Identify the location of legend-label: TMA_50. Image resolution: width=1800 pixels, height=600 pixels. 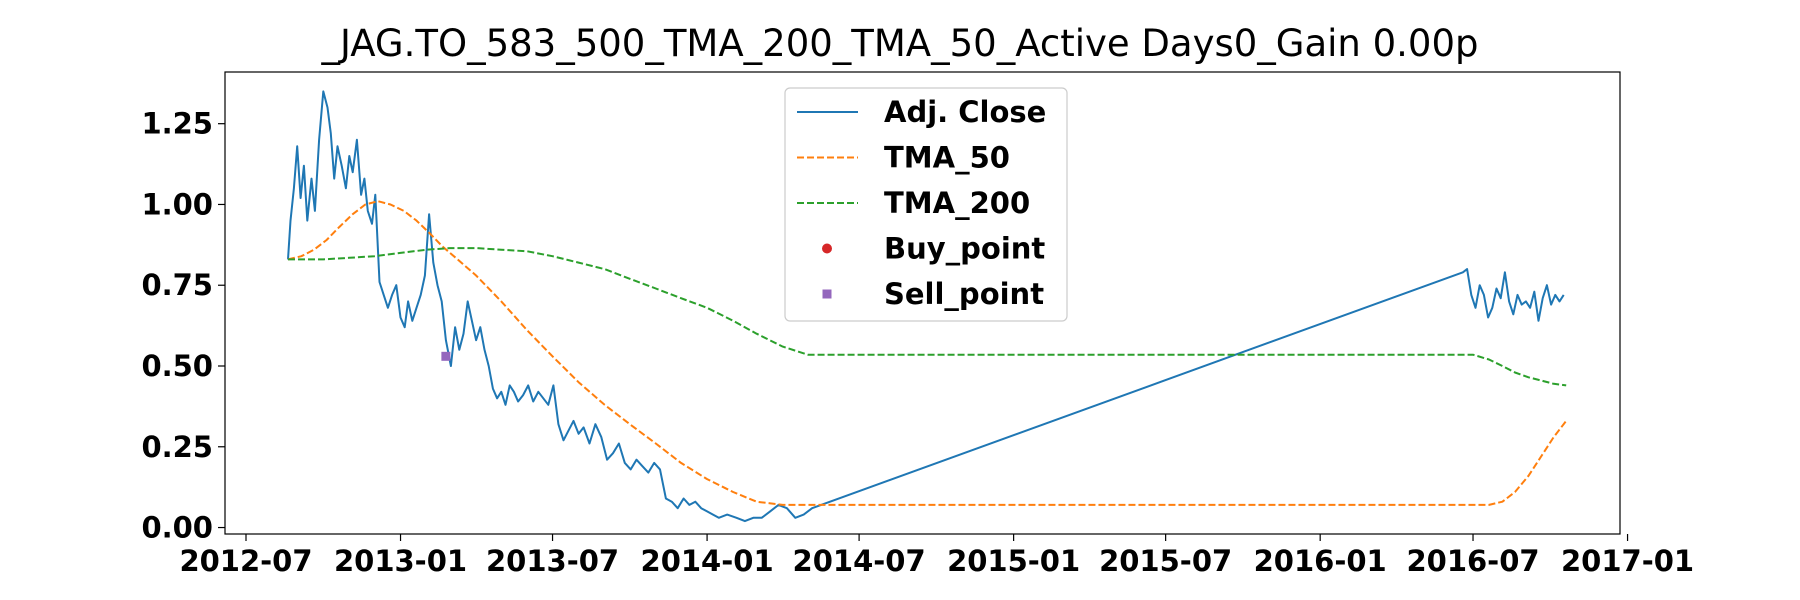
(947, 158).